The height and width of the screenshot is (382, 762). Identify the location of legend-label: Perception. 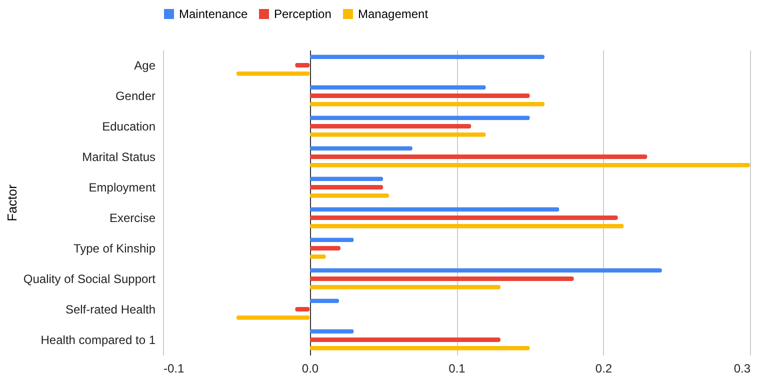
(303, 14).